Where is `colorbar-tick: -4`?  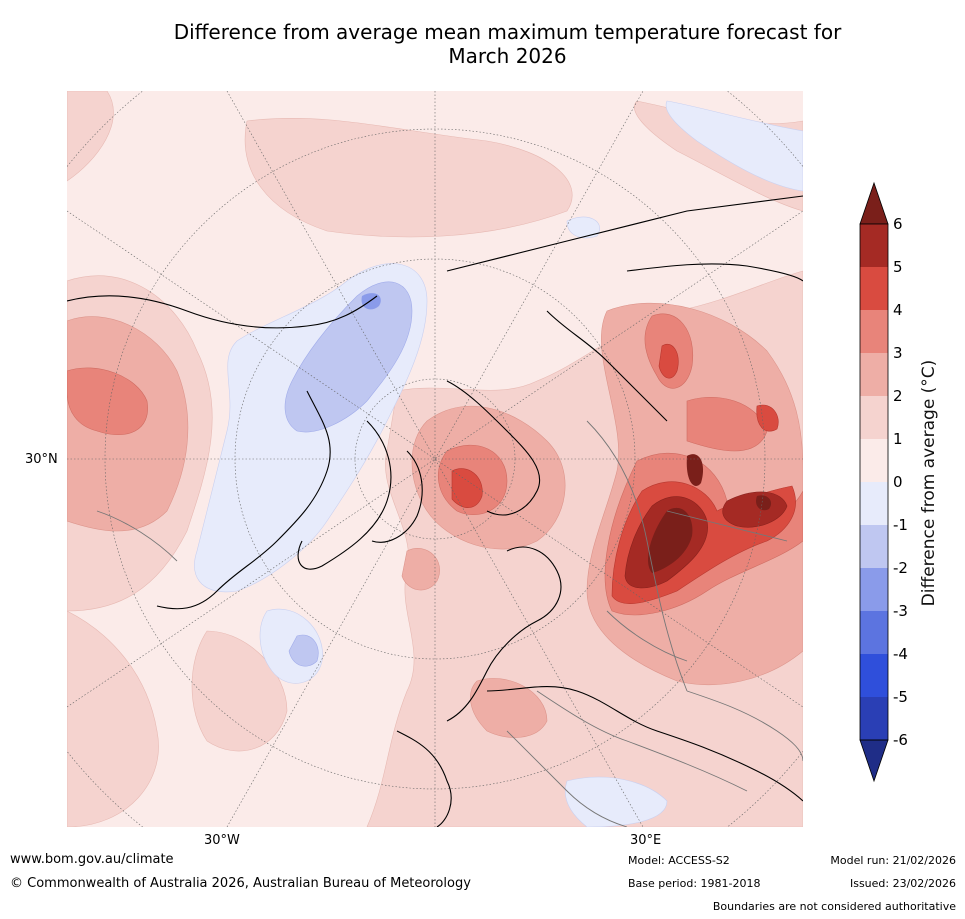 colorbar-tick: -4 is located at coordinates (900, 654).